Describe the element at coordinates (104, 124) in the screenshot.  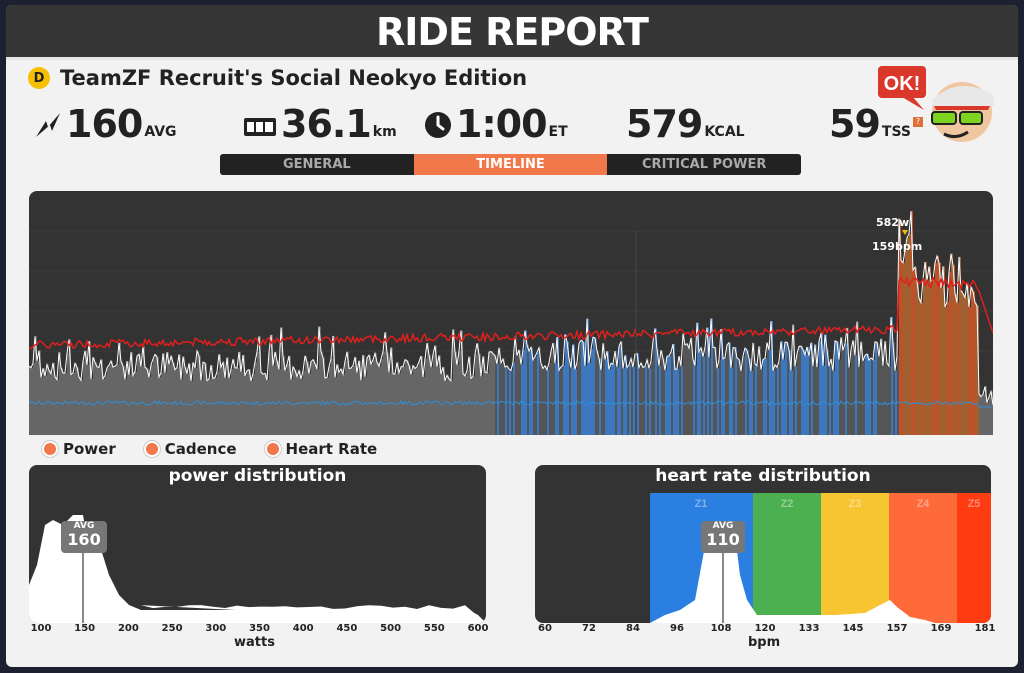
I see `power-value: 160` at that location.